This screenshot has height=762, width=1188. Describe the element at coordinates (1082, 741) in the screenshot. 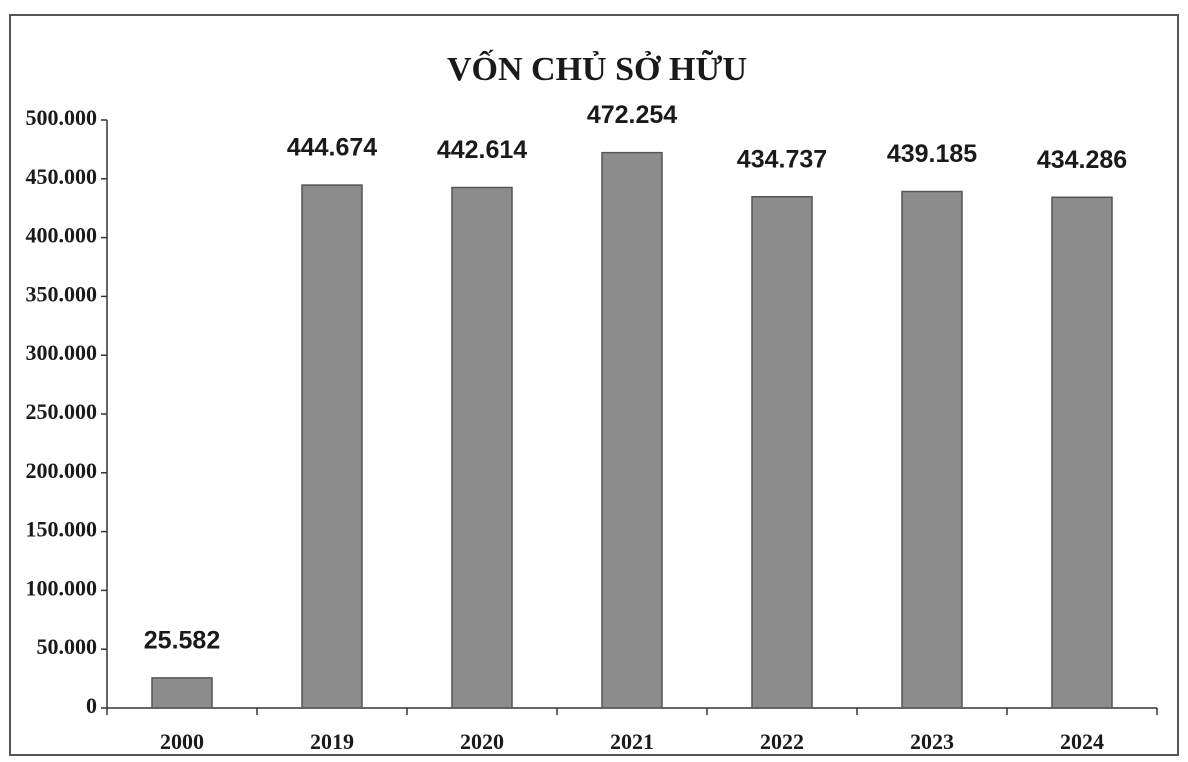

I see `x-tick-label: 2024` at that location.